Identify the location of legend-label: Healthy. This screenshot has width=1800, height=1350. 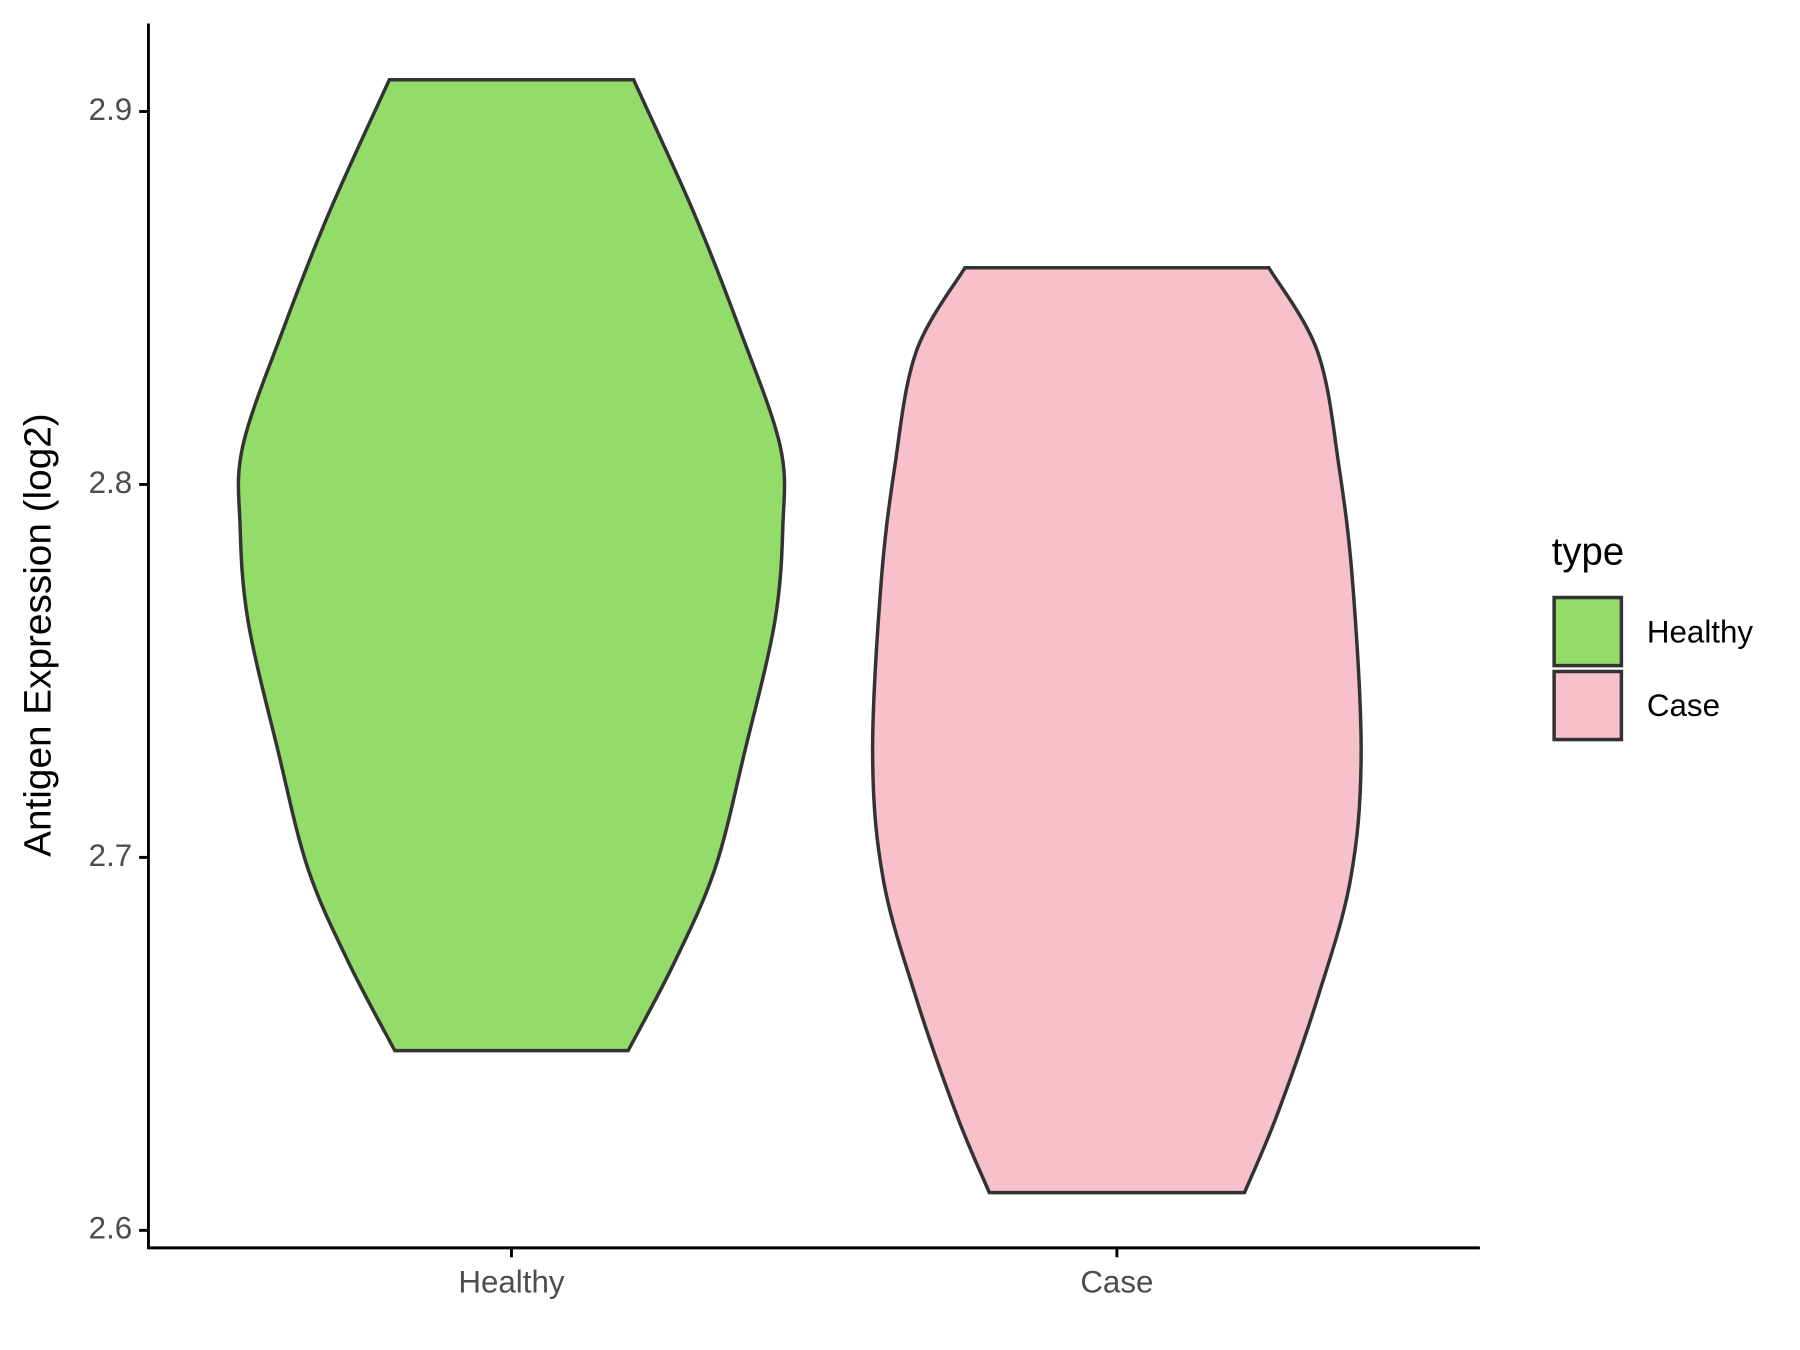
(1700, 631).